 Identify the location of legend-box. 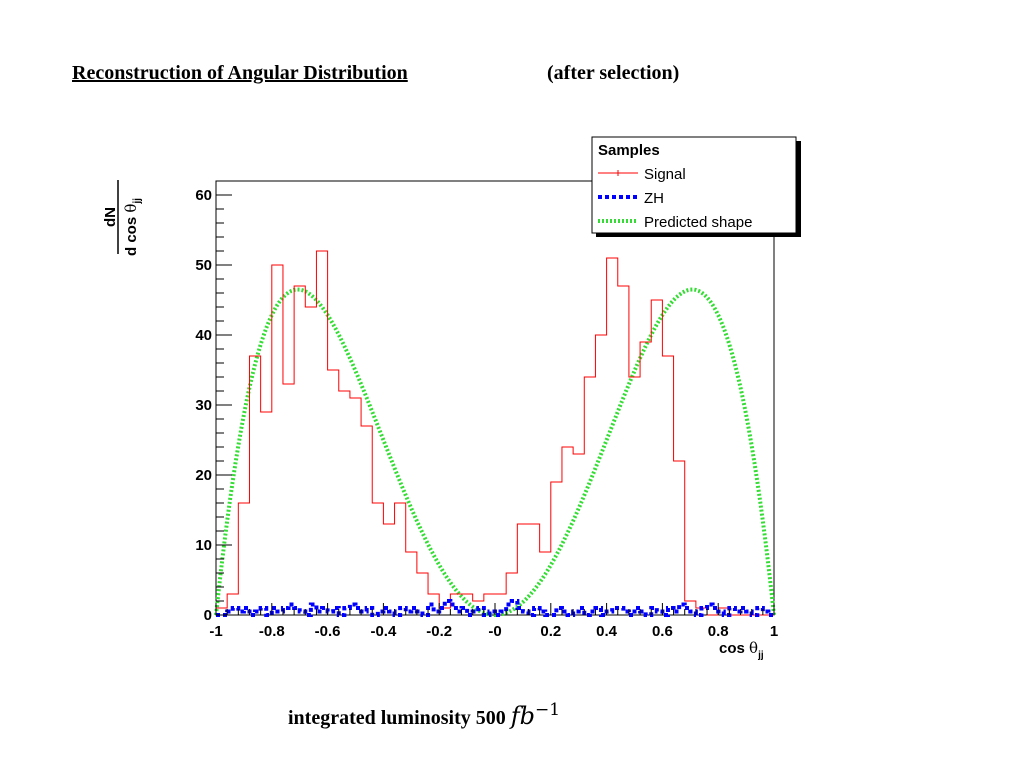
(694, 185).